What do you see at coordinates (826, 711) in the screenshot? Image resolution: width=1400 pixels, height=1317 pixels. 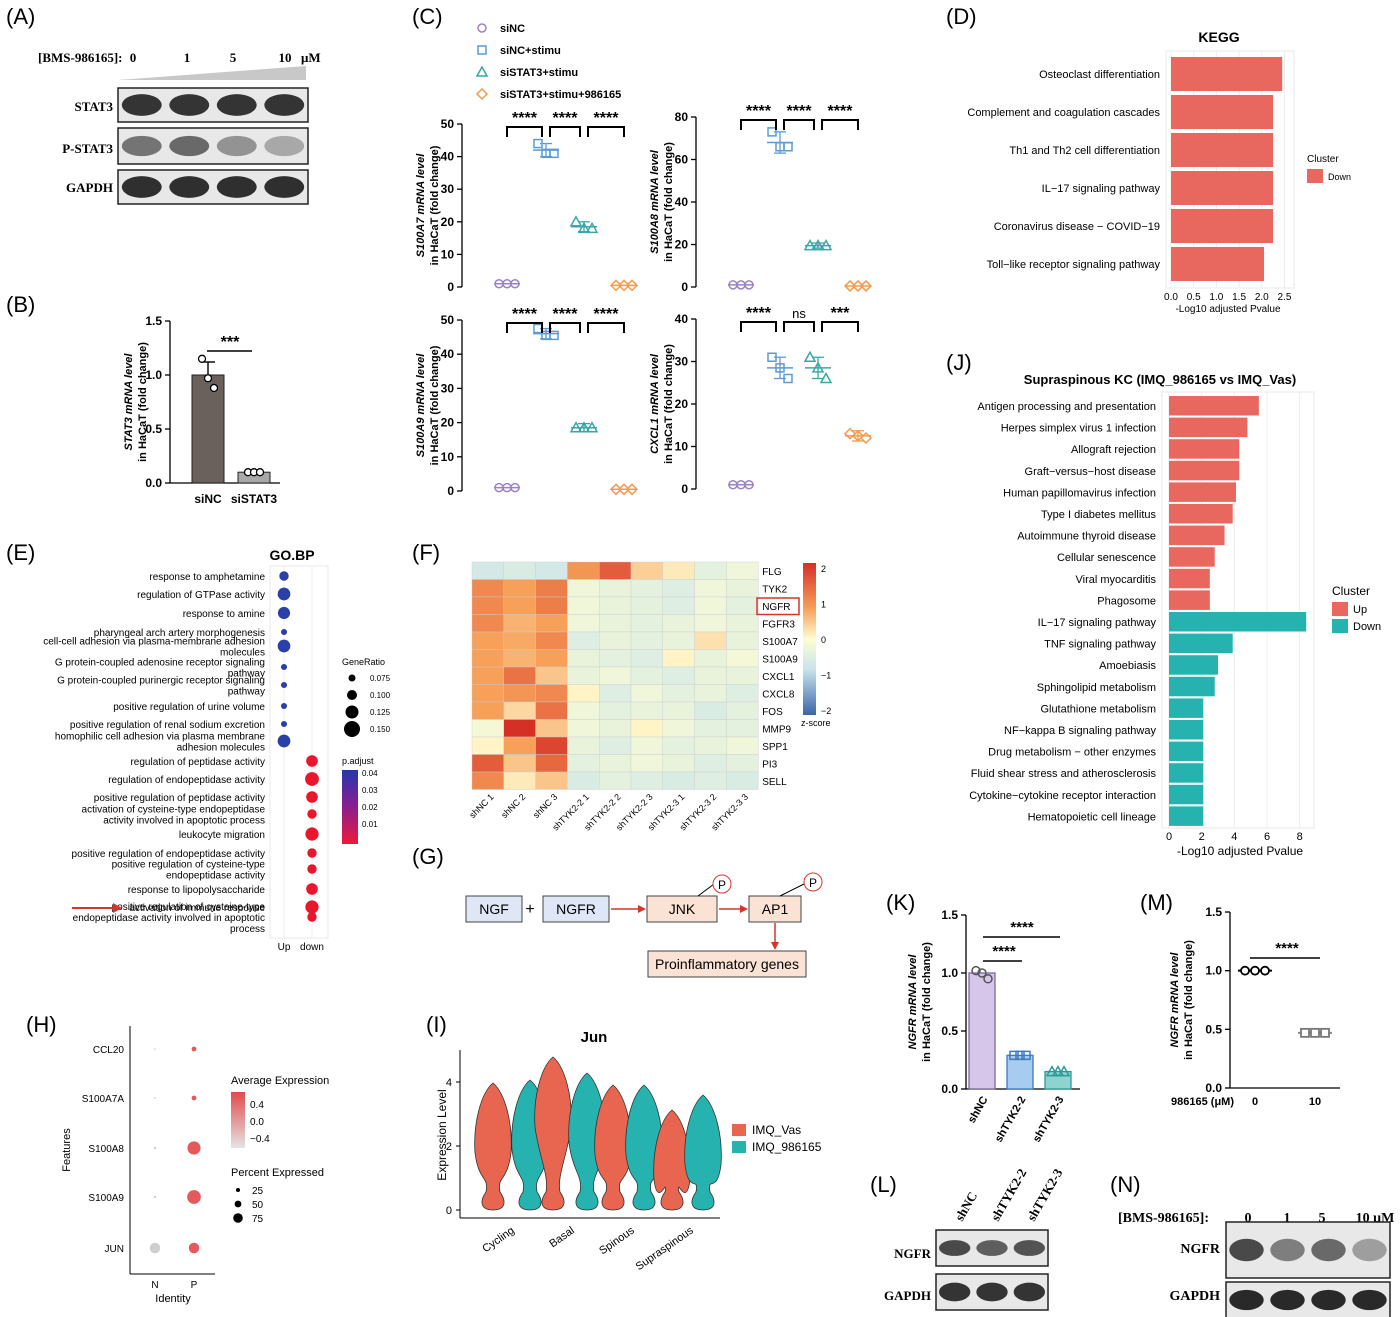 I see `f-scale-label: −2` at bounding box center [826, 711].